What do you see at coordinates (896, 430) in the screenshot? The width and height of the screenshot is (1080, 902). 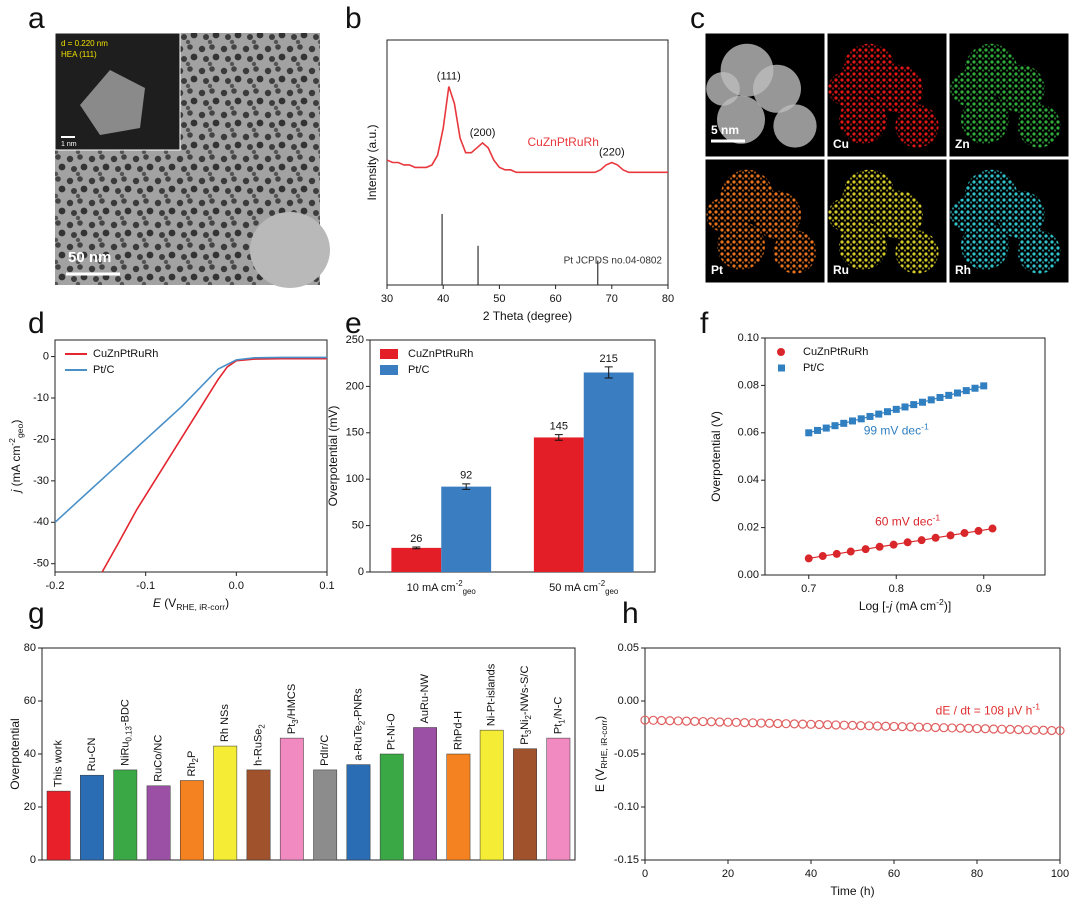 I see `slope-label: 99 mV dec-1` at bounding box center [896, 430].